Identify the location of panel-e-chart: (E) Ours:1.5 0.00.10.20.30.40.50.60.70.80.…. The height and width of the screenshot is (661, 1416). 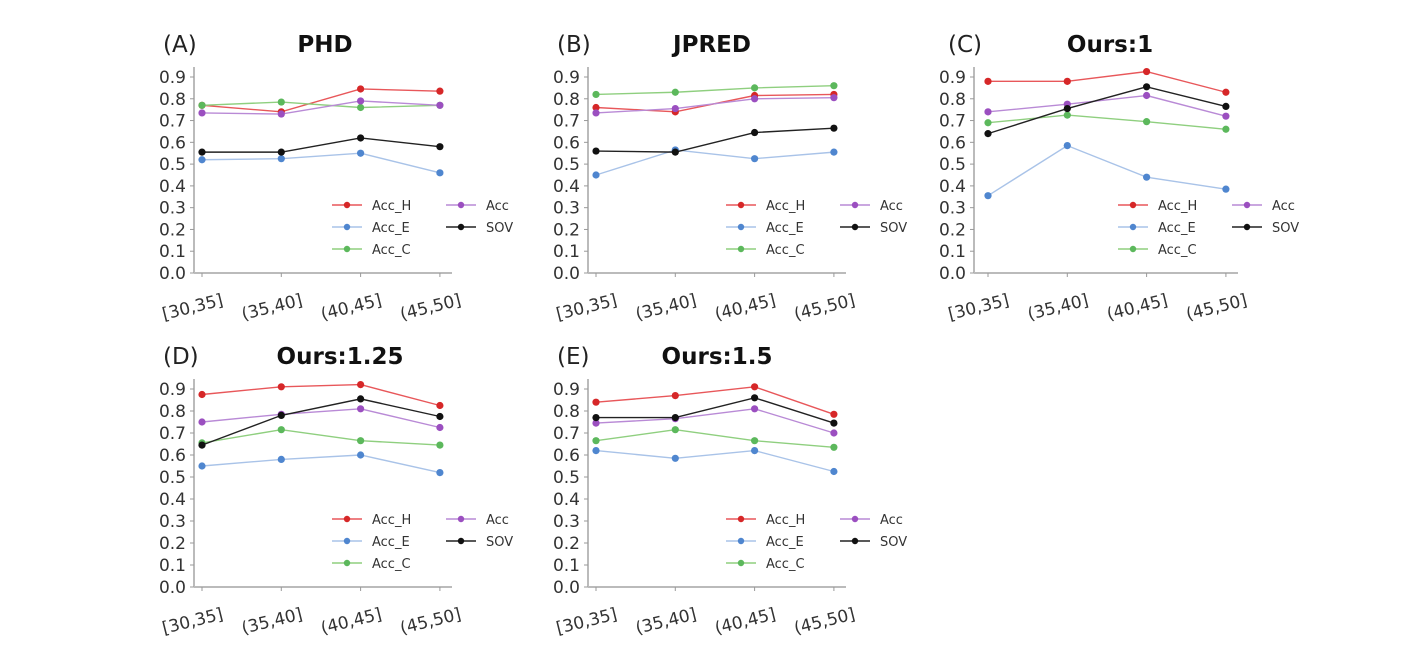
(730, 491).